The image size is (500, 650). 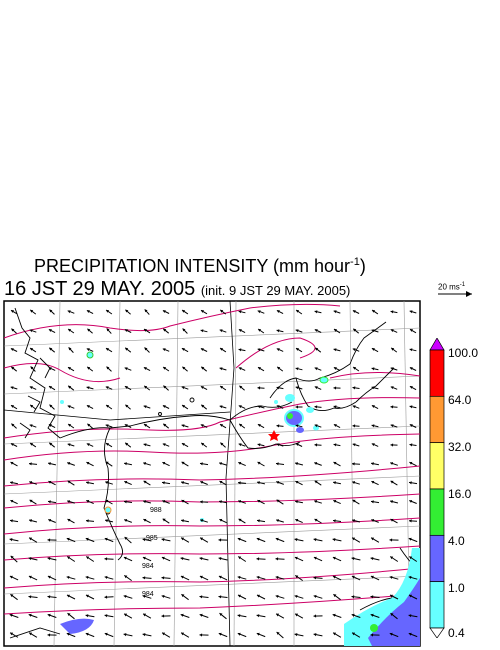 I want to click on title-end: ), so click(x=362, y=266).